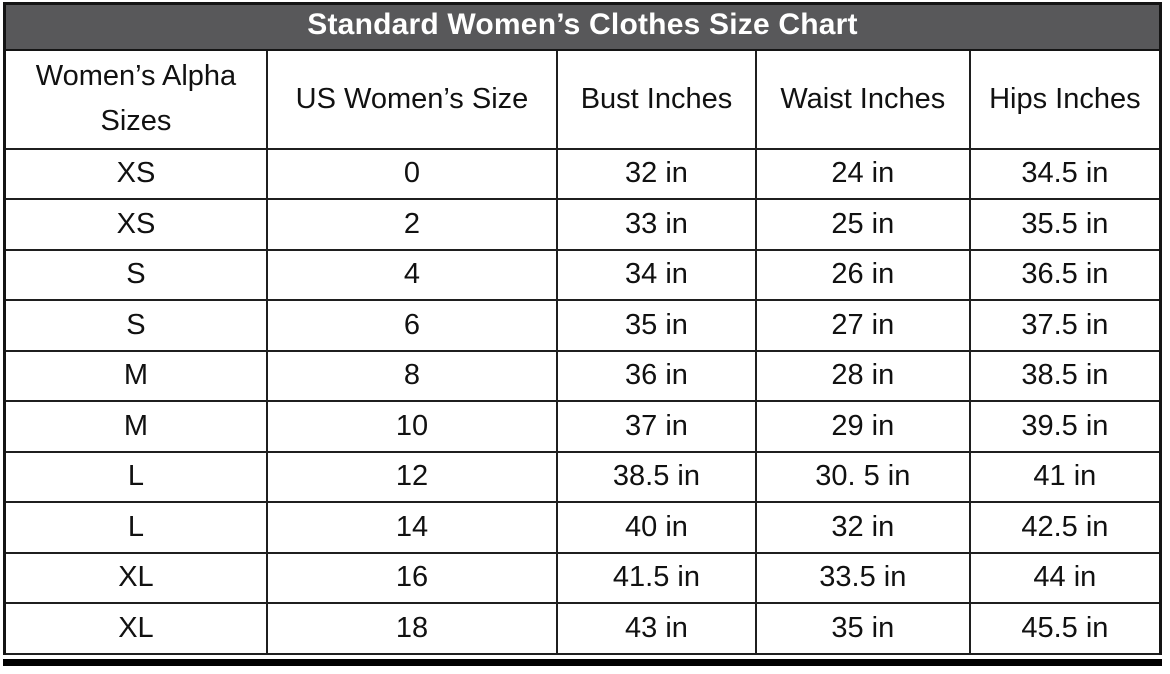 The height and width of the screenshot is (674, 1170). I want to click on cell-bust: 40 in, so click(656, 527).